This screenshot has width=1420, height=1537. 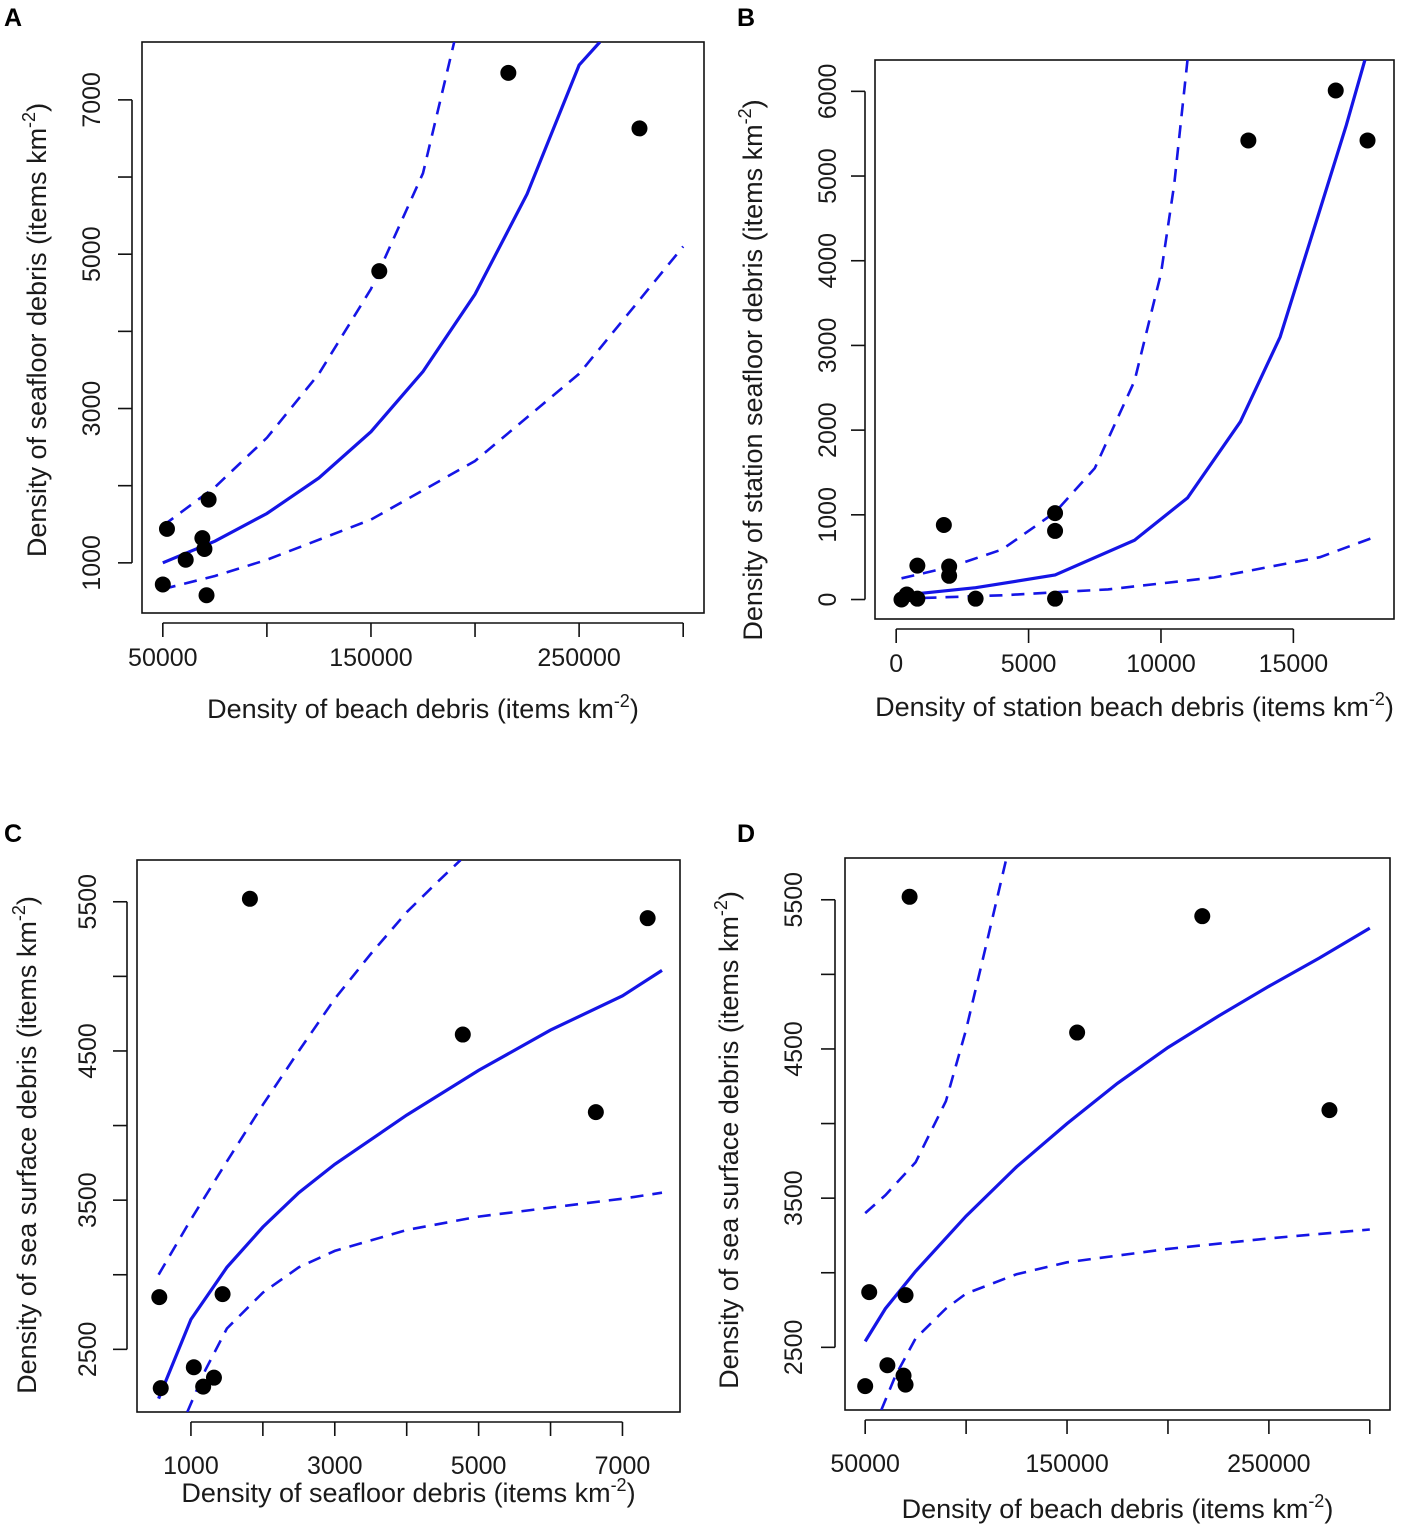 What do you see at coordinates (92, 563) in the screenshot?
I see `y-tick-label: 1000` at bounding box center [92, 563].